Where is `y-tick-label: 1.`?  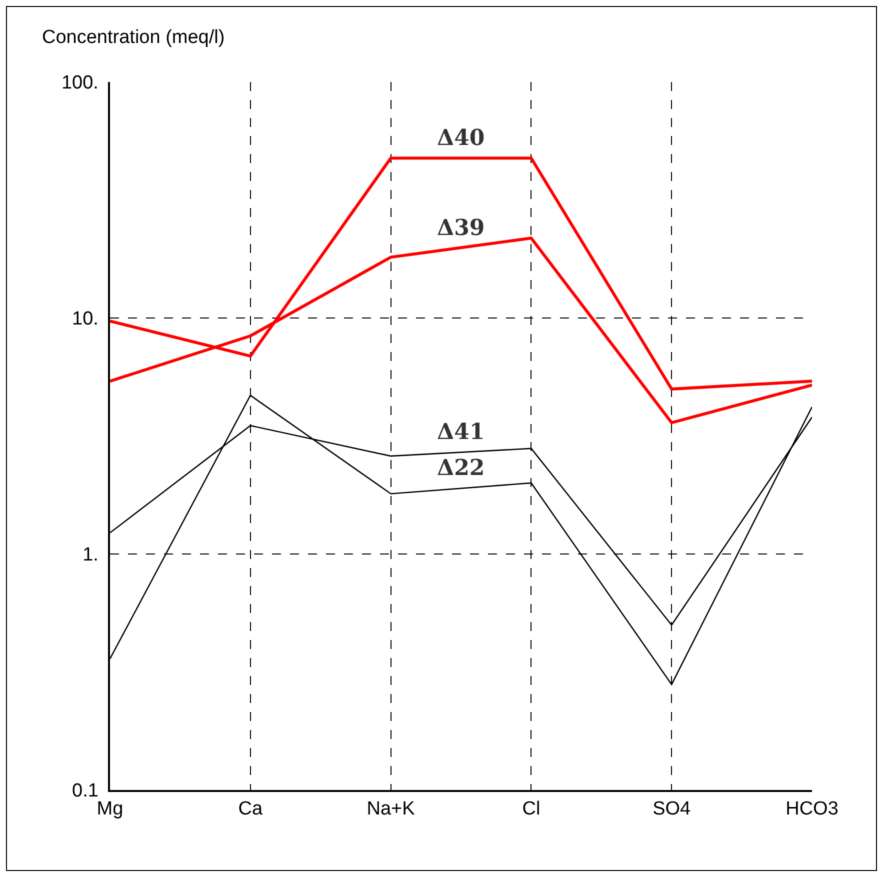 y-tick-label: 1. is located at coordinates (90, 555).